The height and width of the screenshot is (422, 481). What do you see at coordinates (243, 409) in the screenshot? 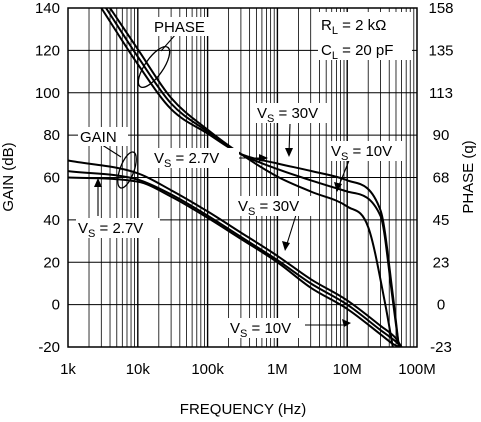
I see `x-axis-title: FREQUENCY (Hz)` at bounding box center [243, 409].